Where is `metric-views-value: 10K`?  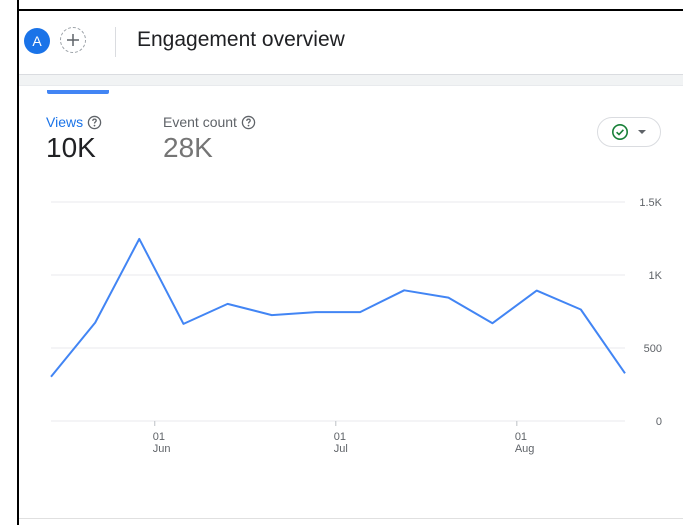
metric-views-value: 10K is located at coordinates (71, 147).